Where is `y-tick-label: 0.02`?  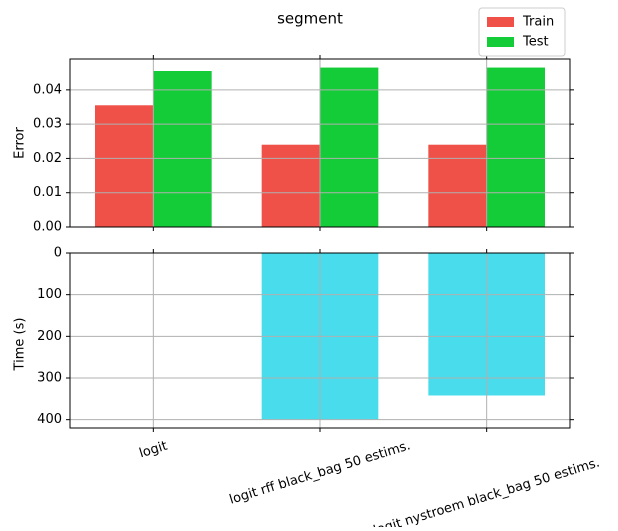 y-tick-label: 0.02 is located at coordinates (47, 158).